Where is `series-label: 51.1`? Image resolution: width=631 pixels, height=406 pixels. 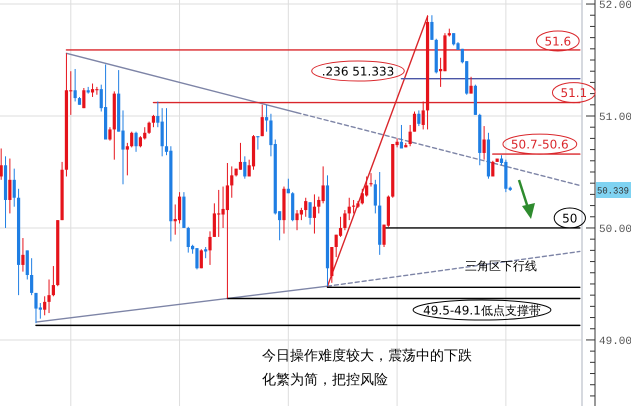 series-label: 51.1 is located at coordinates (574, 93).